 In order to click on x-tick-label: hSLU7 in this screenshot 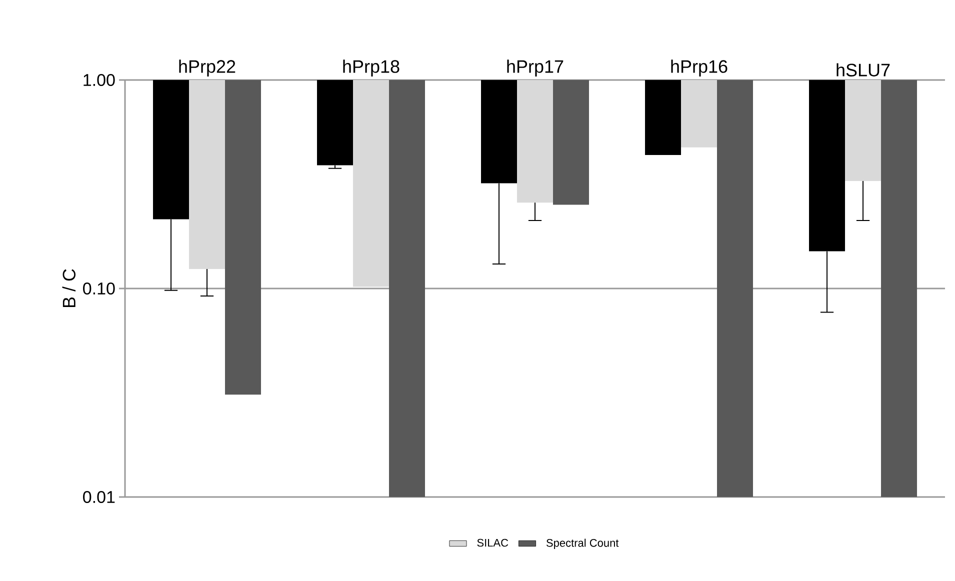, I will do `click(863, 69)`.